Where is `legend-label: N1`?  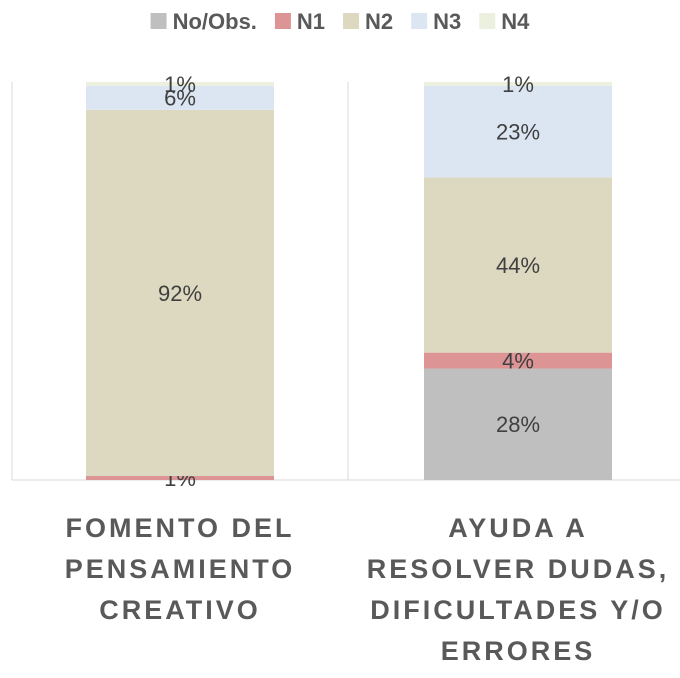 legend-label: N1 is located at coordinates (311, 21).